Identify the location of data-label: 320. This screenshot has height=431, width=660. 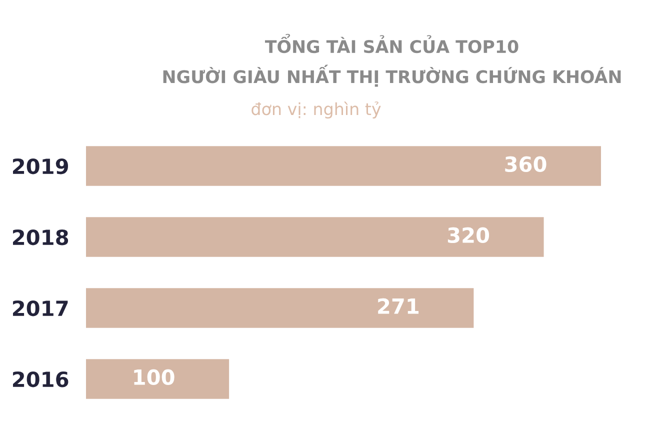
(469, 235).